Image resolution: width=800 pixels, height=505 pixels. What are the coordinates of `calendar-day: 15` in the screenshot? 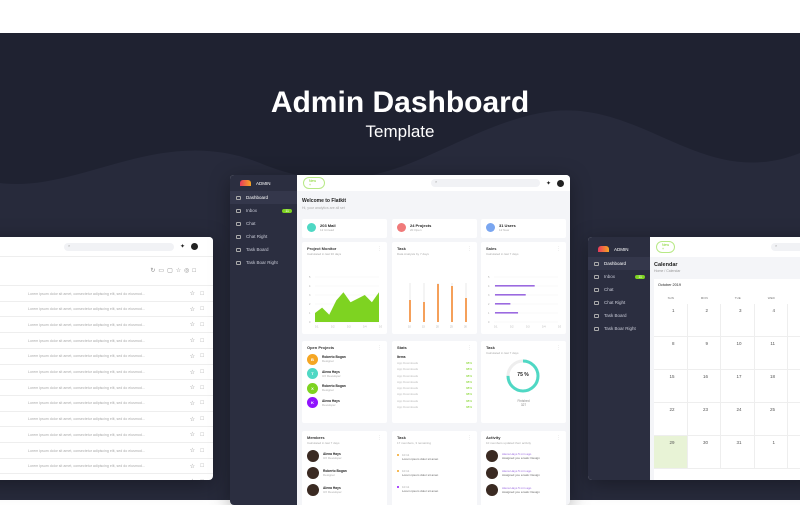 It's located at (671, 386).